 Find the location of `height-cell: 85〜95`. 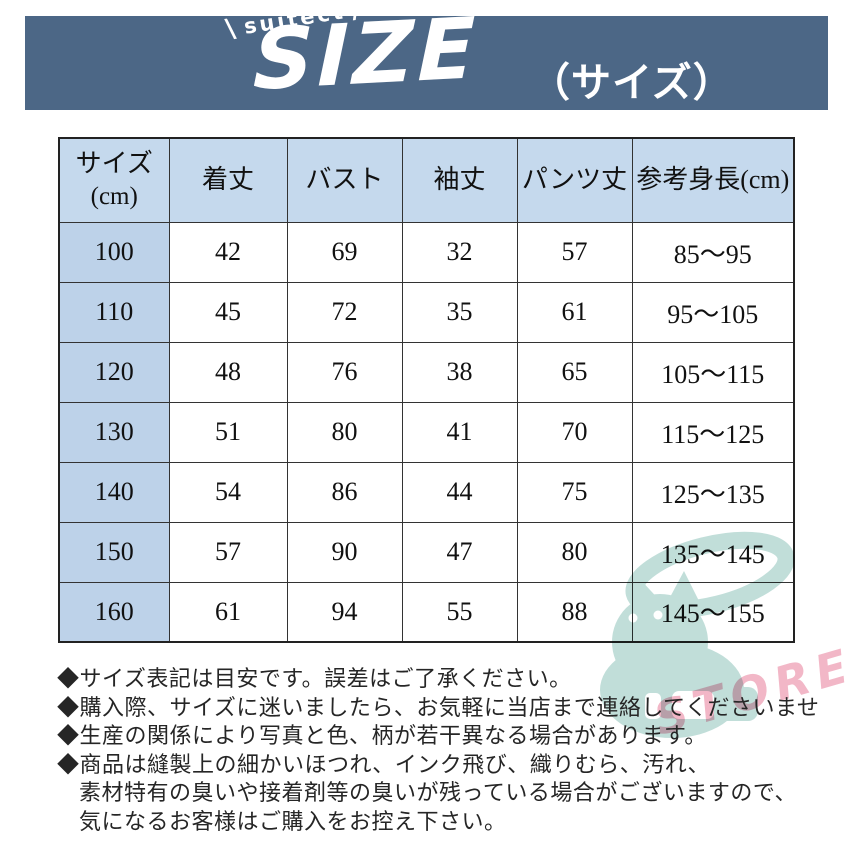

height-cell: 85〜95 is located at coordinates (713, 252).